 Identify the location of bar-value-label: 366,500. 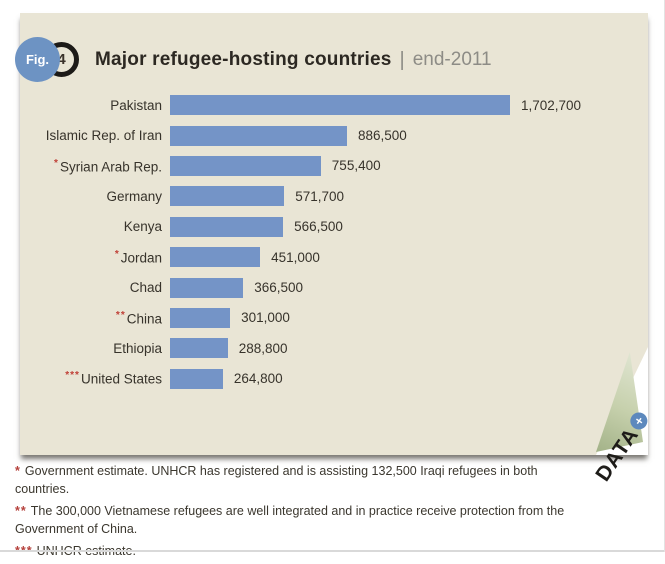
(278, 288).